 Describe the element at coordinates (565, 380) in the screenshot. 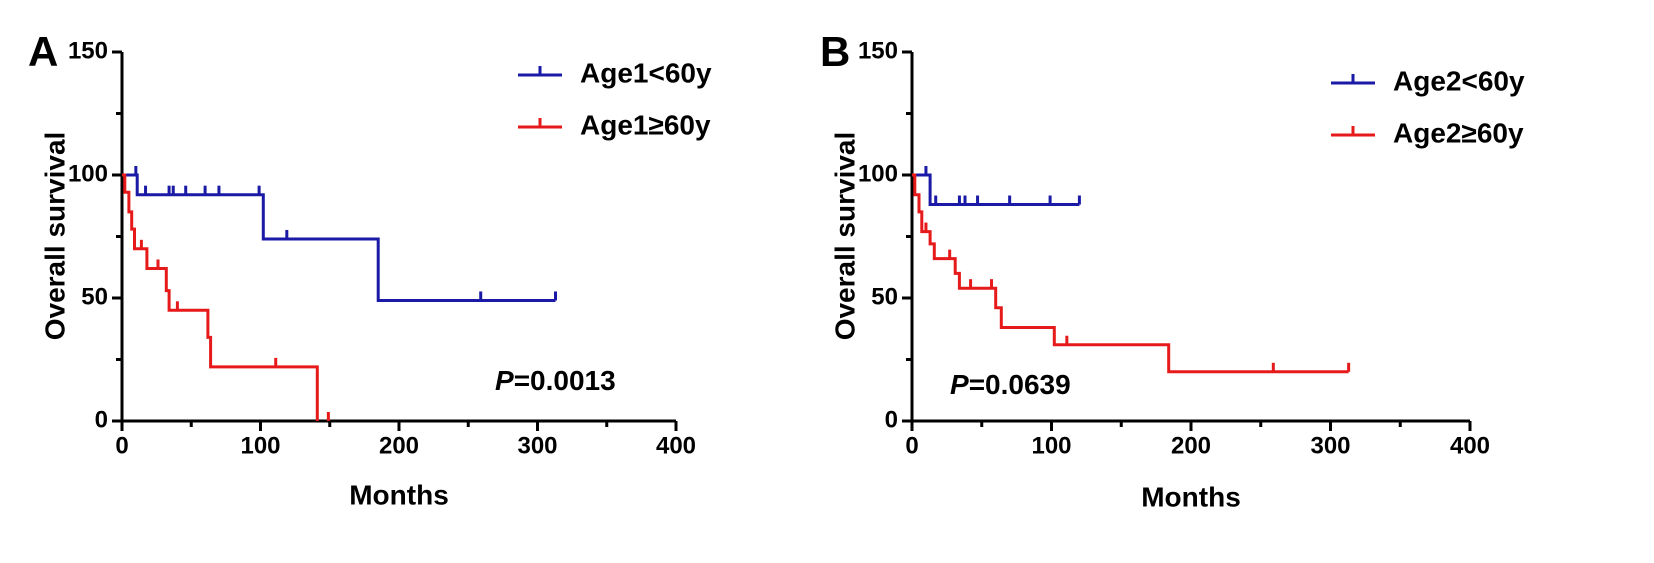

I see `p-value-number: =0.0013` at that location.